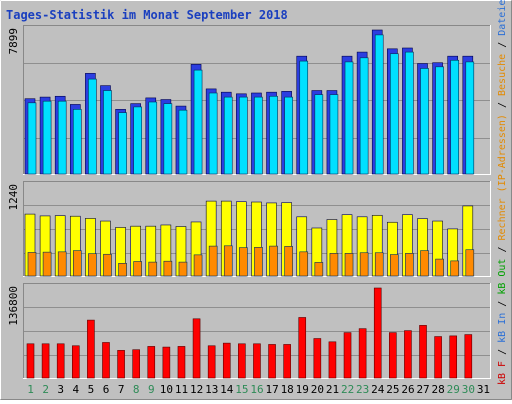 This screenshot has width=512, height=404. Describe the element at coordinates (483, 389) in the screenshot. I see `x-axis-day-label: 31` at that location.